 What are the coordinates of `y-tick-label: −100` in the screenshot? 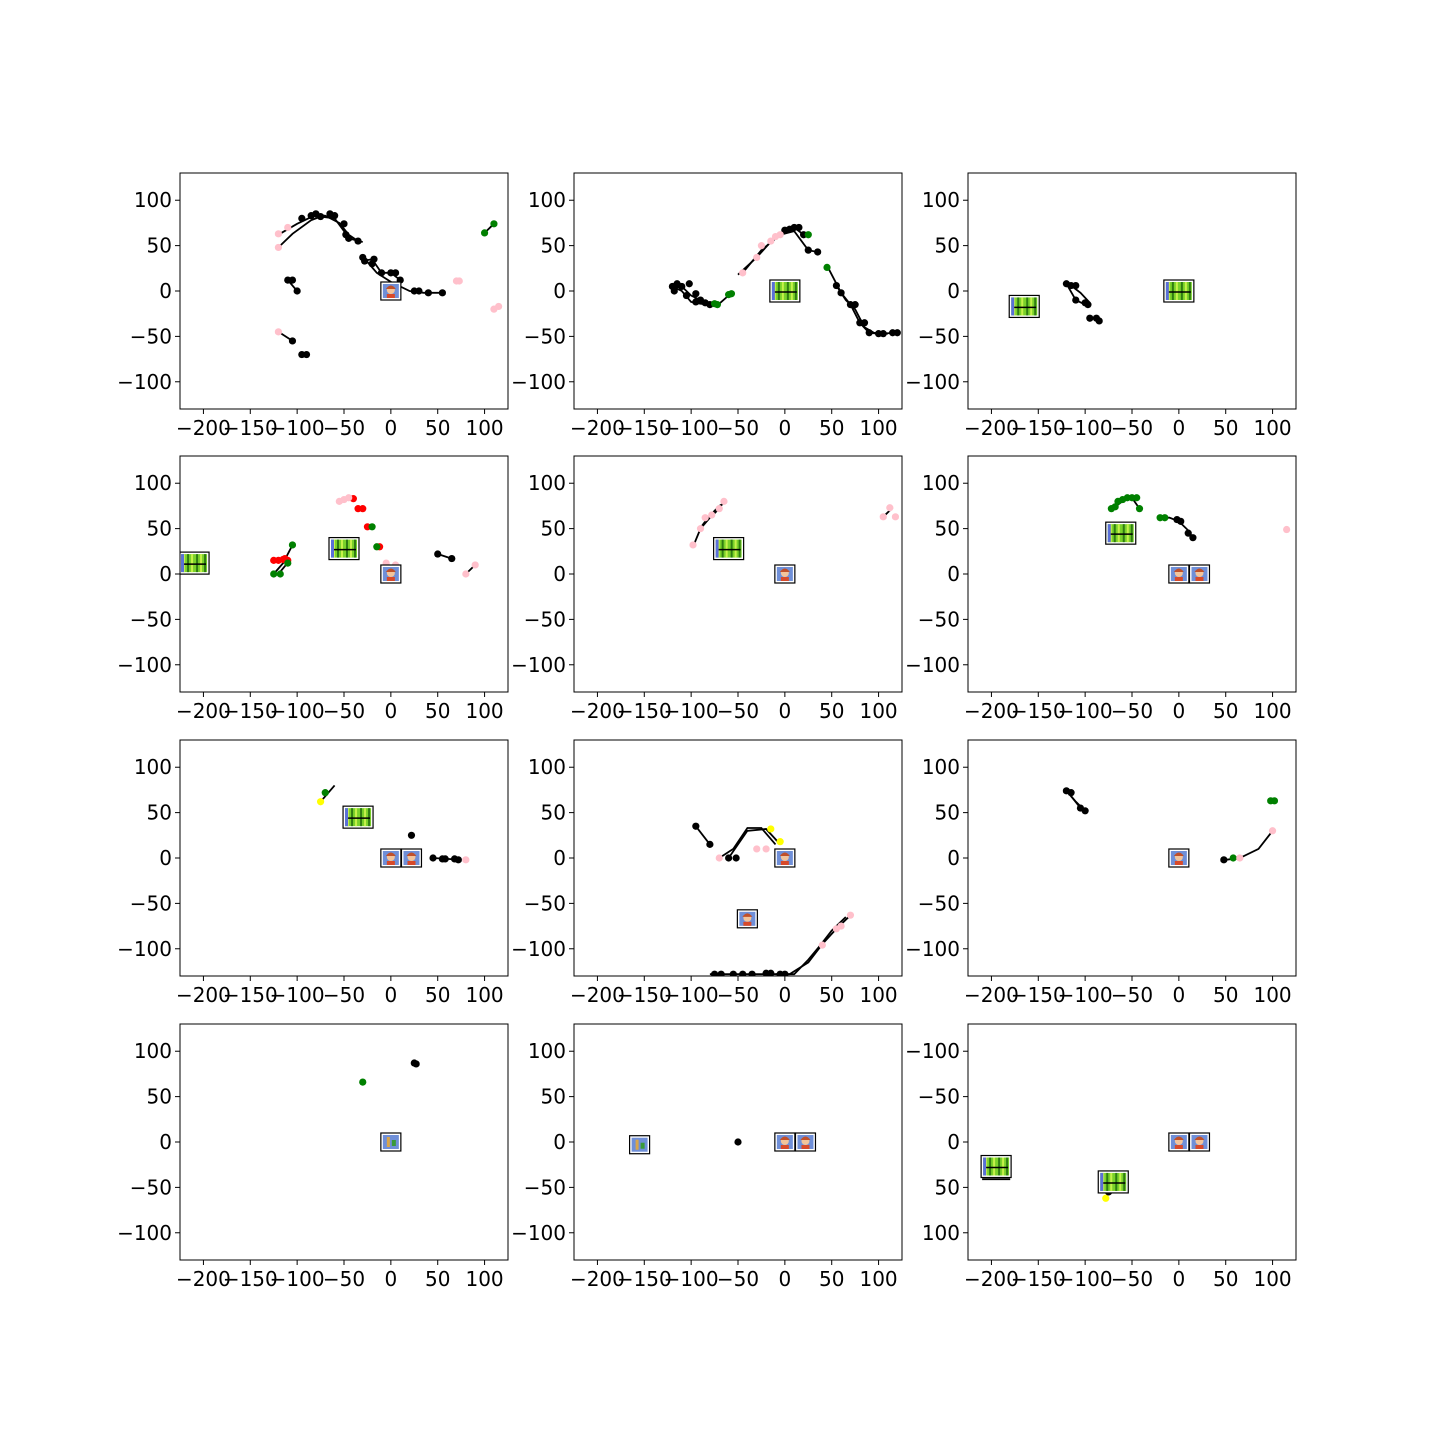 It's located at (538, 382).